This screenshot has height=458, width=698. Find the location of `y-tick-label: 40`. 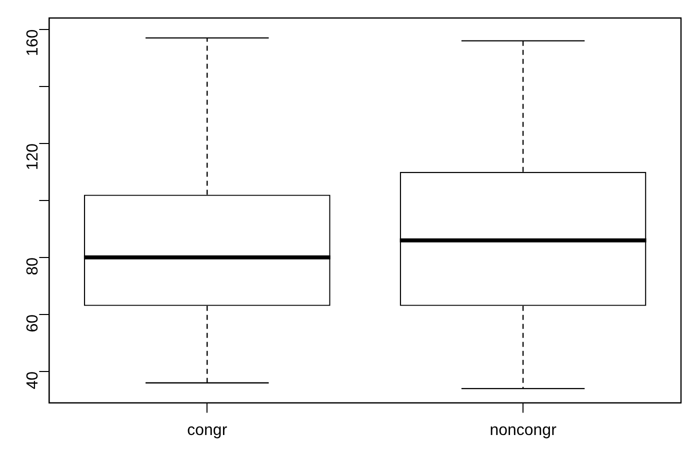

y-tick-label: 40 is located at coordinates (33, 380).